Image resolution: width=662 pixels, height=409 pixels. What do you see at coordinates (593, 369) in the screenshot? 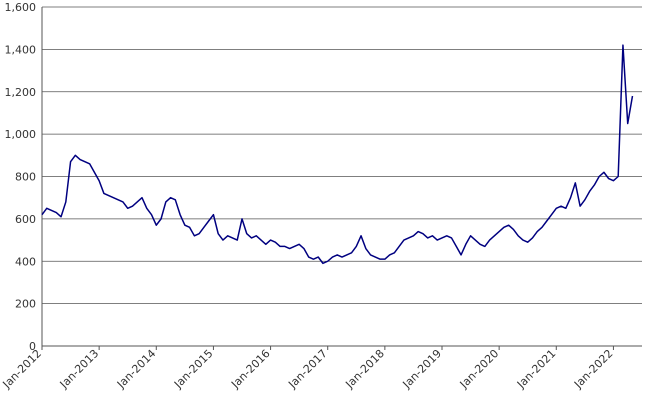
I see `x-tick-label: Jan-2022` at bounding box center [593, 369].